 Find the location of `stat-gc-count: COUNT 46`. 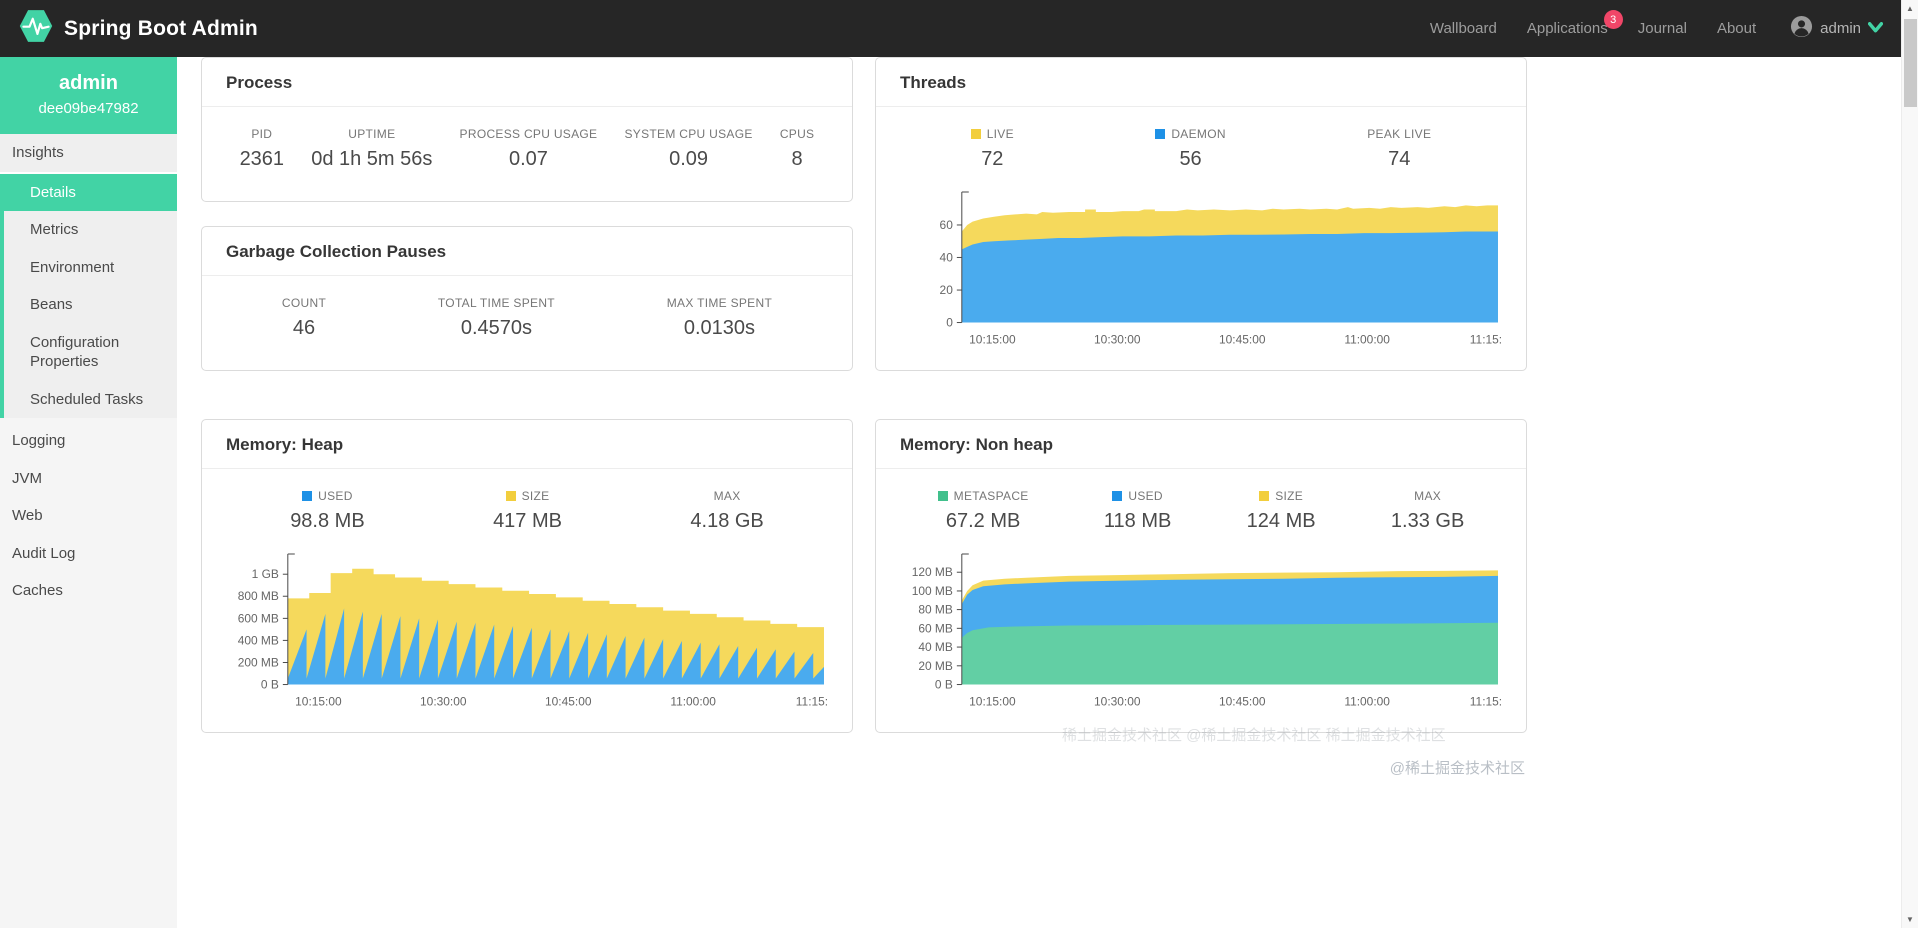

stat-gc-count: COUNT 46 is located at coordinates (304, 317).